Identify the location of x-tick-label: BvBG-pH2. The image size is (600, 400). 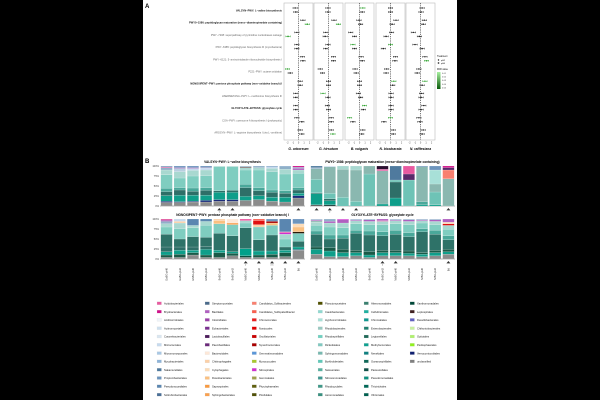
(233, 273).